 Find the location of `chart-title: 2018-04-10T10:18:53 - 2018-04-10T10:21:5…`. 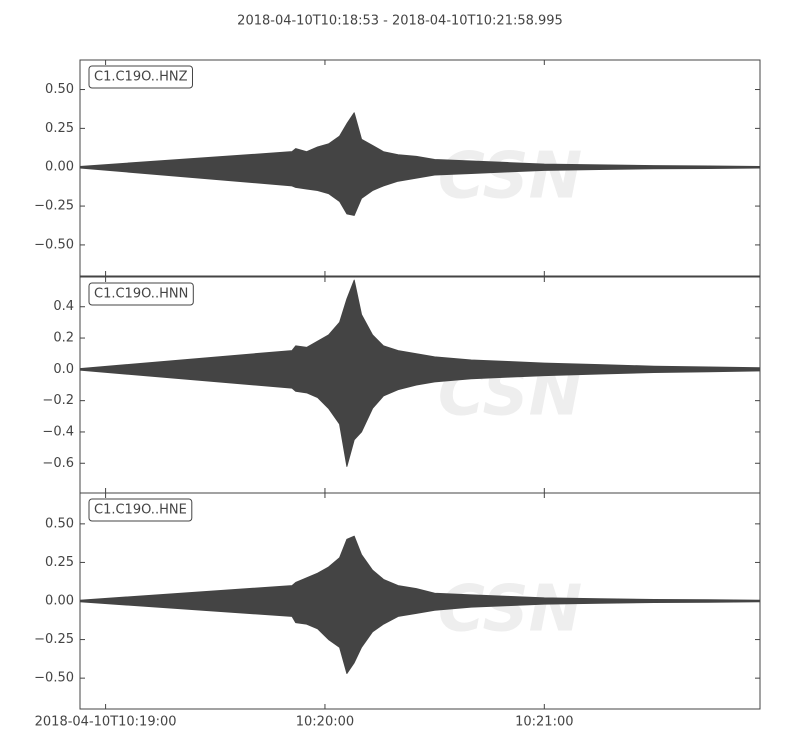

chart-title: 2018-04-10T10:18:53 - 2018-04-10T10:21:5… is located at coordinates (400, 21).